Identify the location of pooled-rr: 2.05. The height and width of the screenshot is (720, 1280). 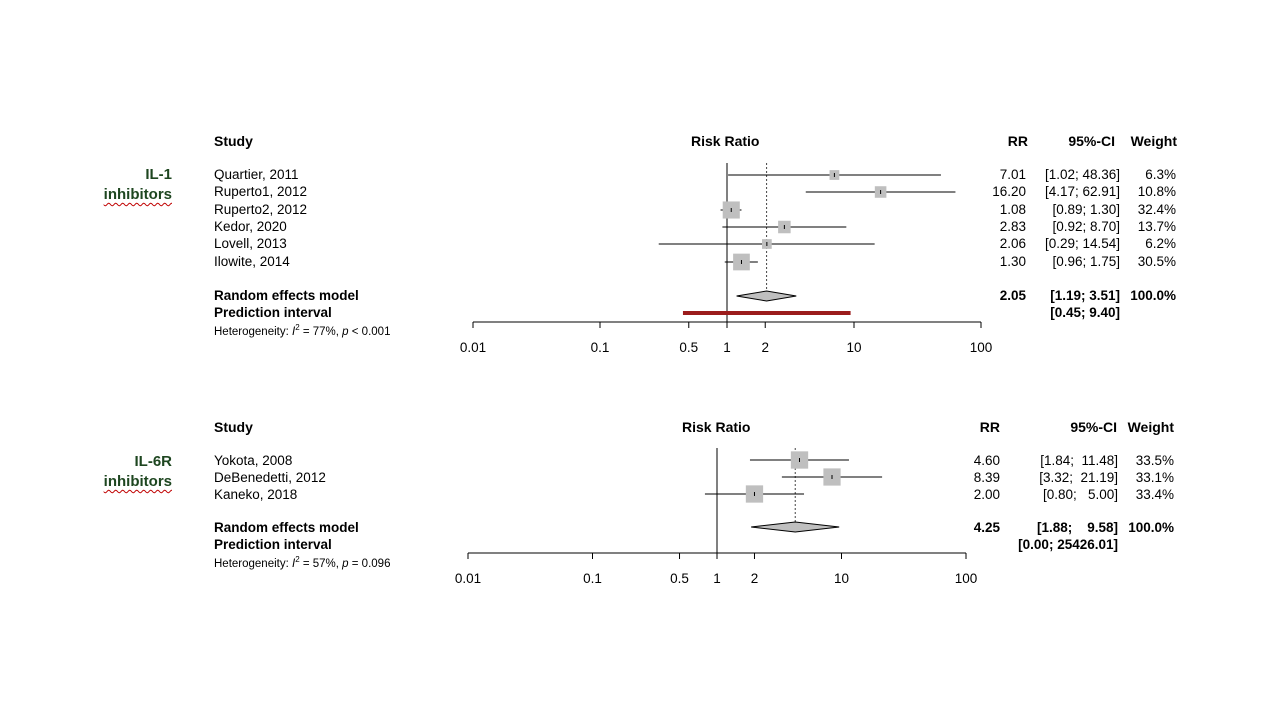
(1012, 295).